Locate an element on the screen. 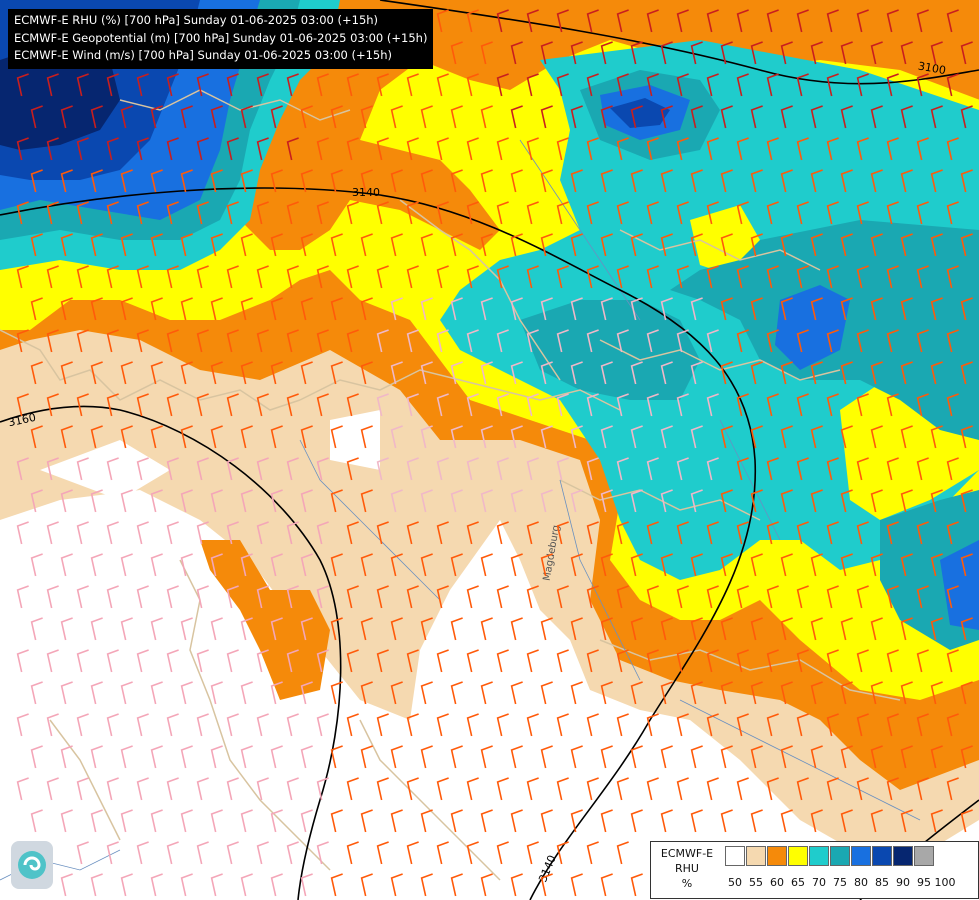  legend-swatches is located at coordinates (830, 856).